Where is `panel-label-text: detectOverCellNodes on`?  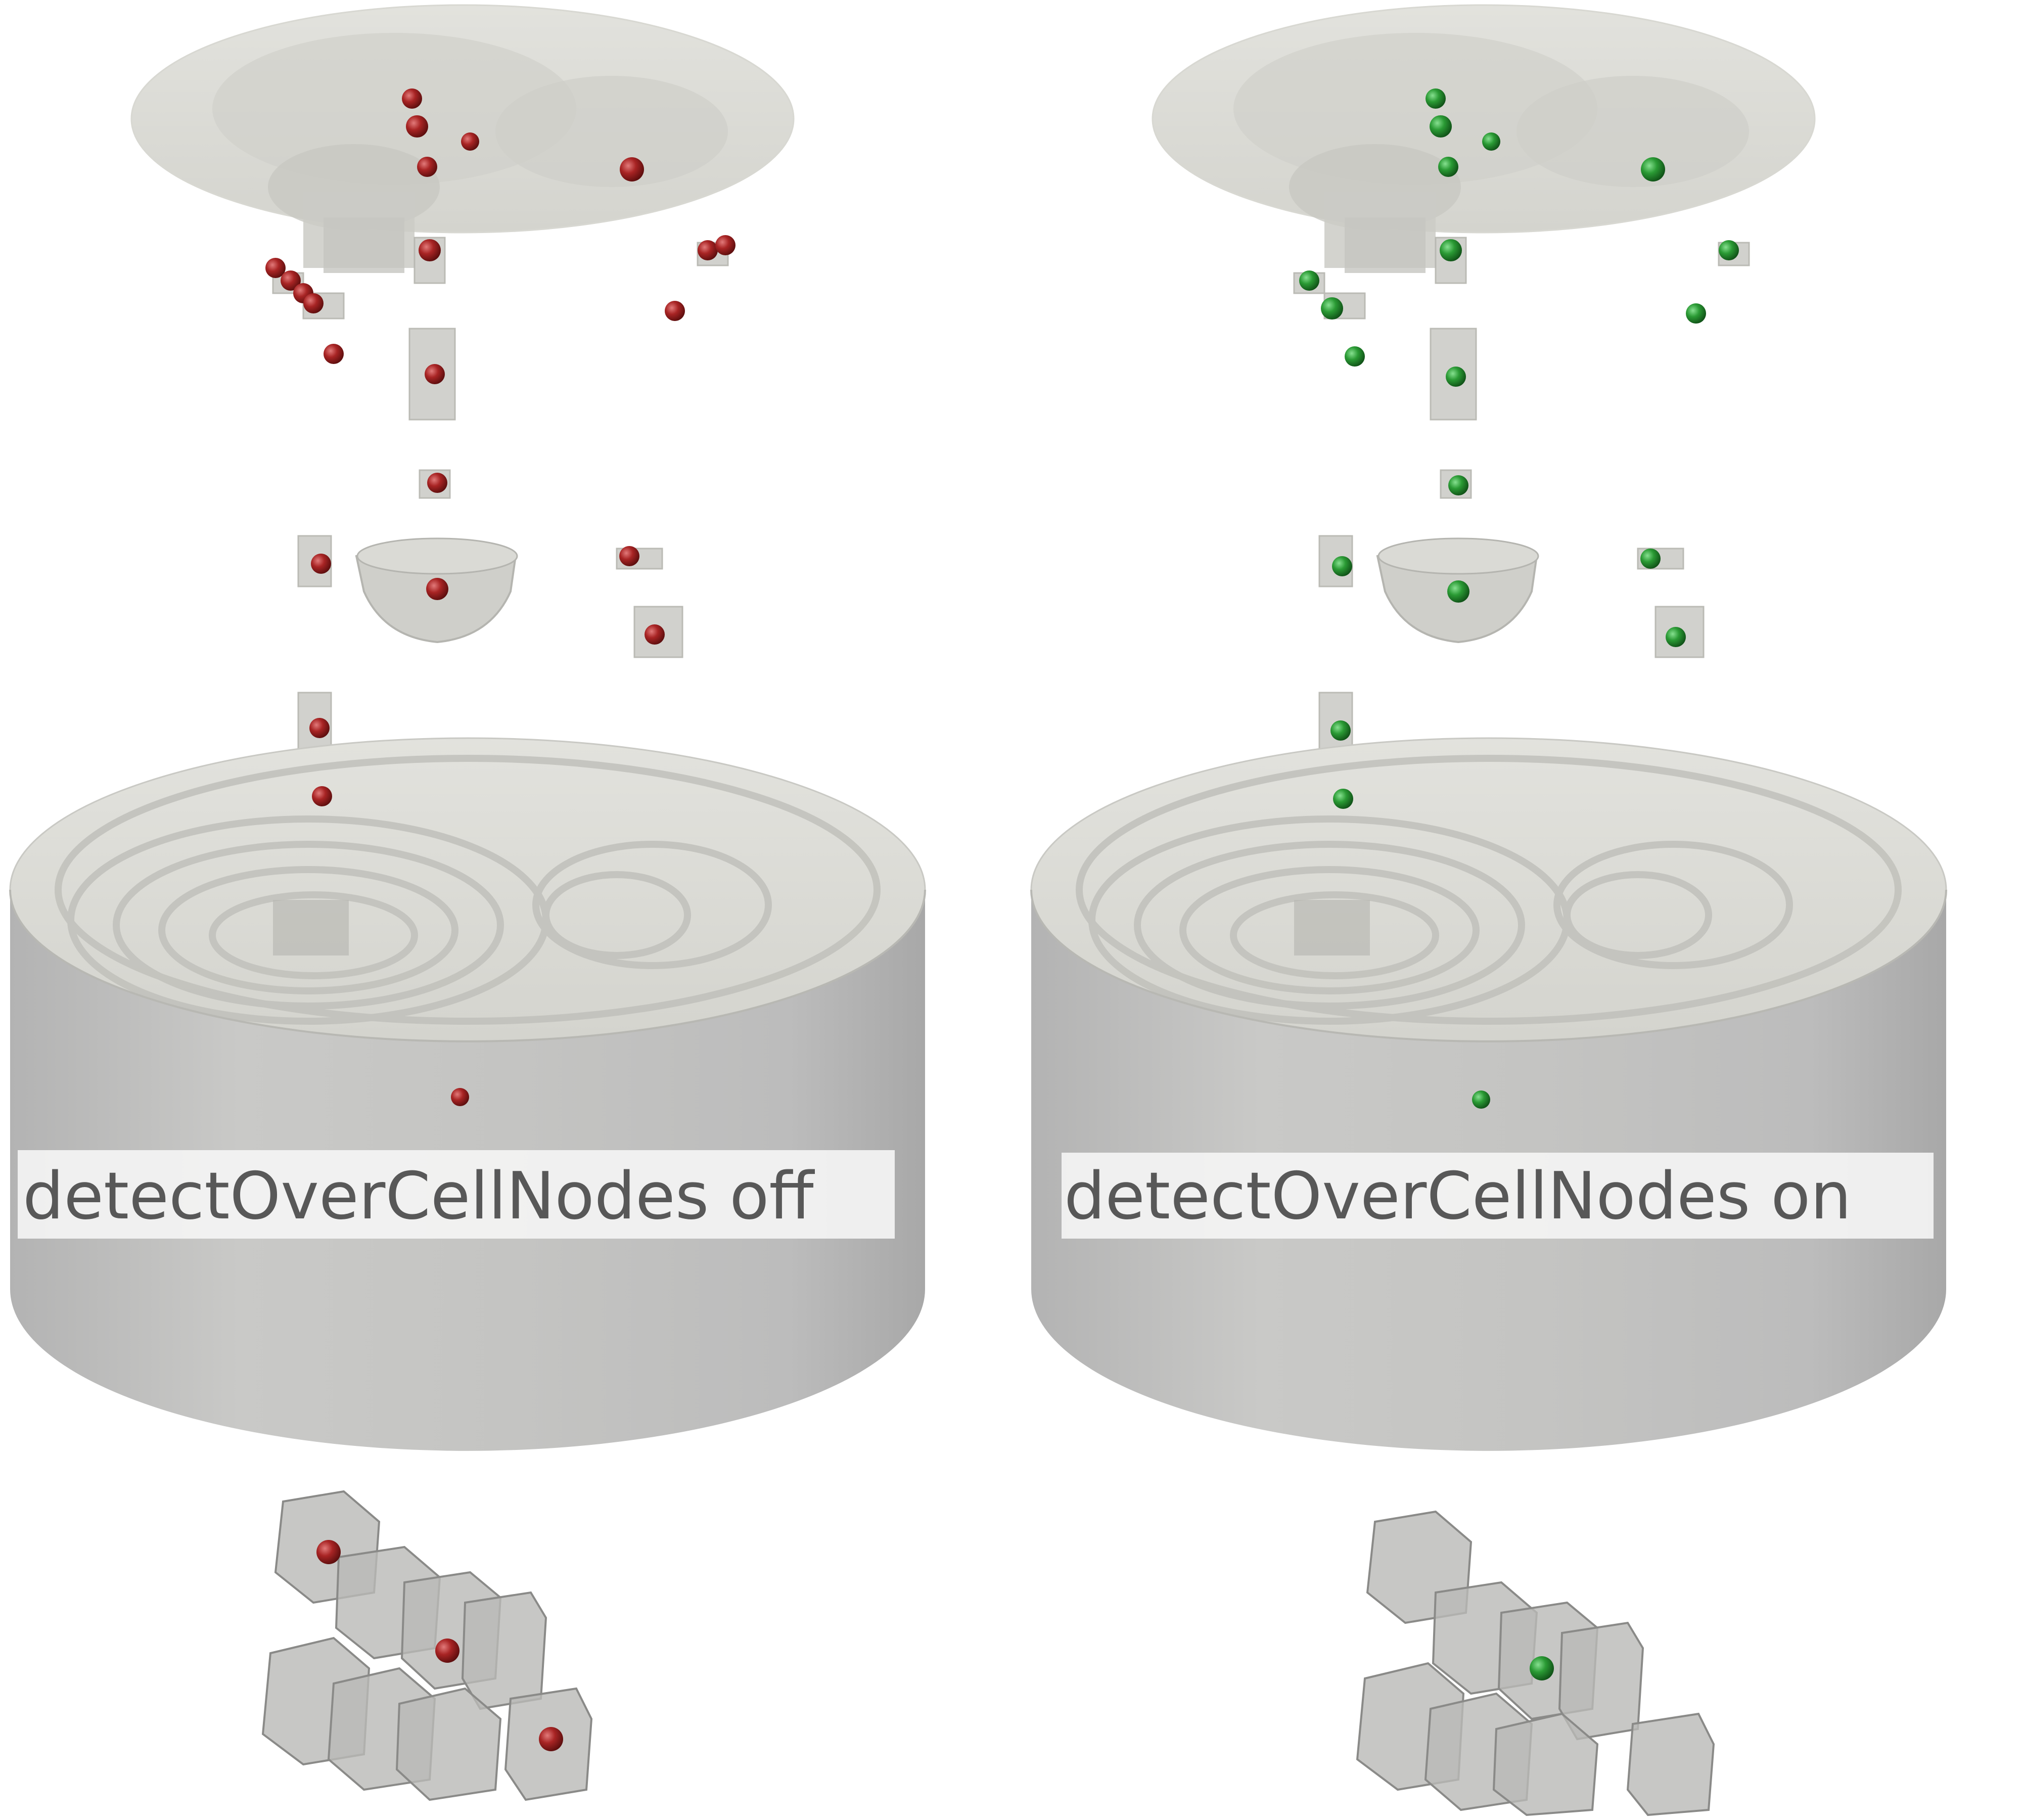
panel-label-text: detectOverCellNodes on is located at coordinates (1458, 1196).